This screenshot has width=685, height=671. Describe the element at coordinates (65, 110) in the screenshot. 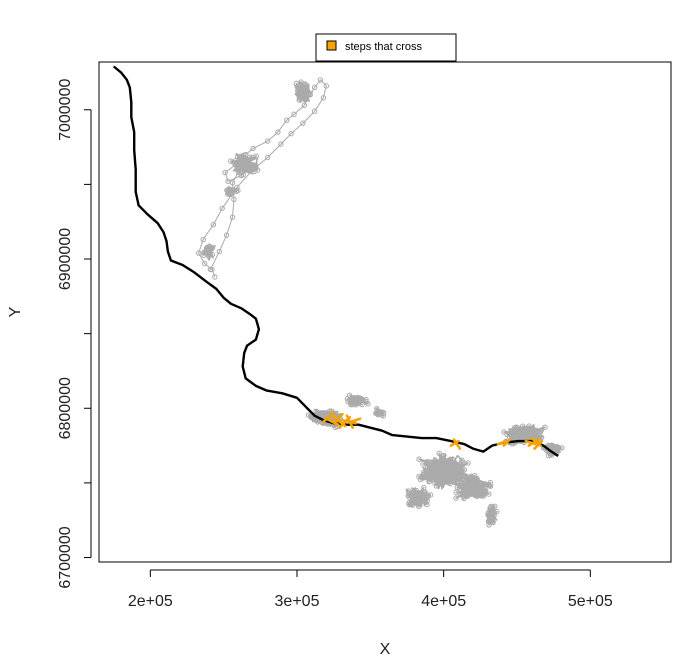

I see `y-tick-label: 7000000` at that location.